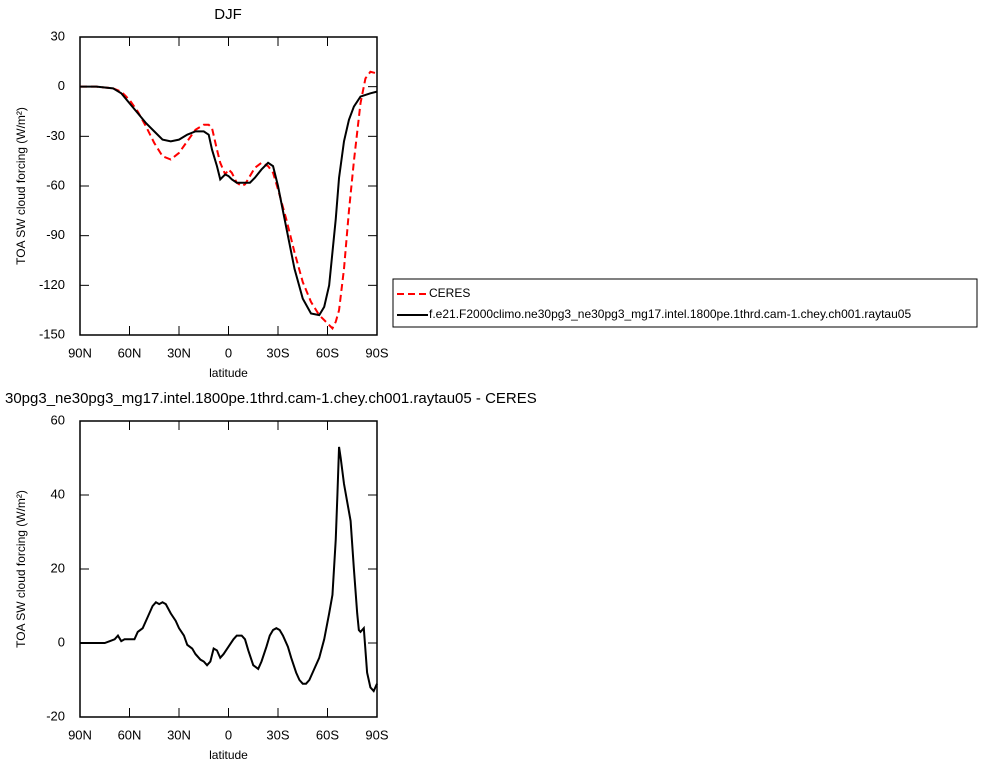  What do you see at coordinates (55, 234) in the screenshot?
I see `y-tick-label: -90` at bounding box center [55, 234].